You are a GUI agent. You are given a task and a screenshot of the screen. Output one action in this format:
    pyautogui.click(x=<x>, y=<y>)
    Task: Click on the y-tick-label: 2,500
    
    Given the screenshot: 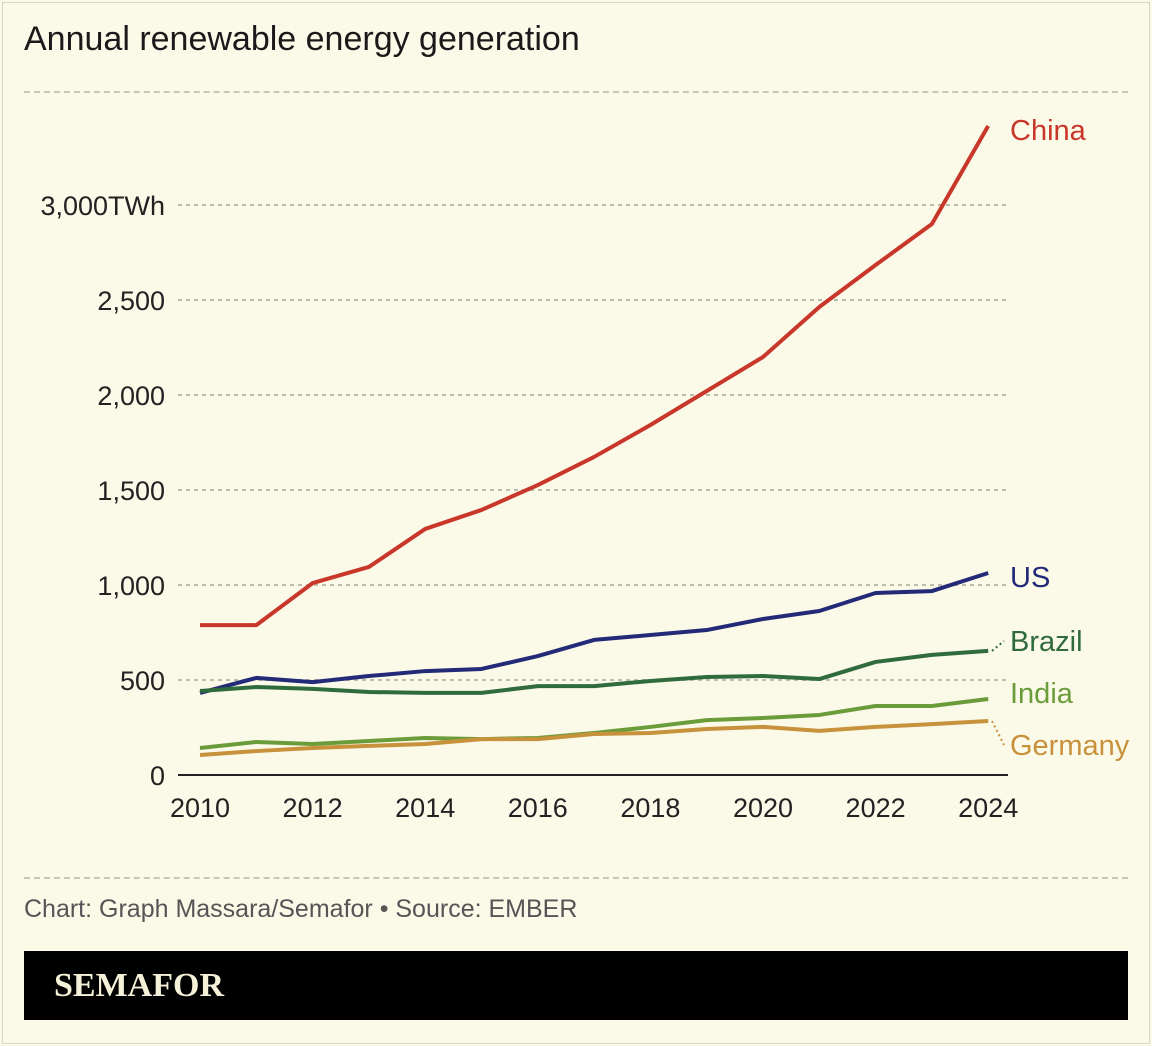 What is the action you would take?
    pyautogui.click(x=131, y=301)
    